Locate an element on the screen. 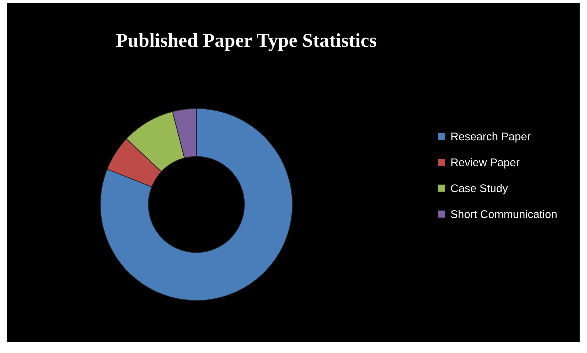  chart-title: Published Paper Type Statistics is located at coordinates (246, 43).